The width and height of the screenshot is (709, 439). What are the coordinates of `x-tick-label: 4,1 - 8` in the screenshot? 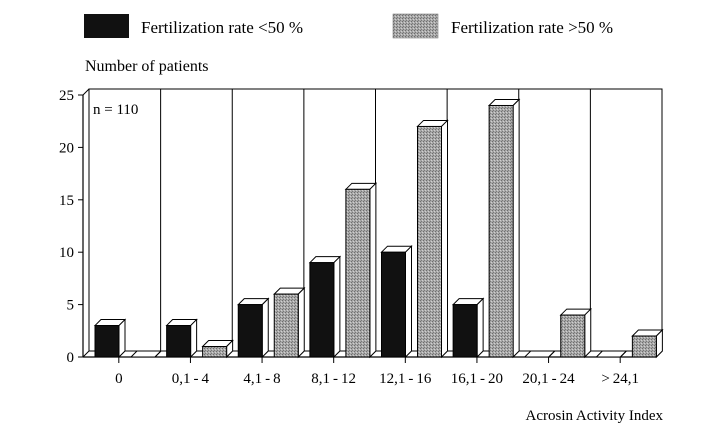 It's located at (261, 379).